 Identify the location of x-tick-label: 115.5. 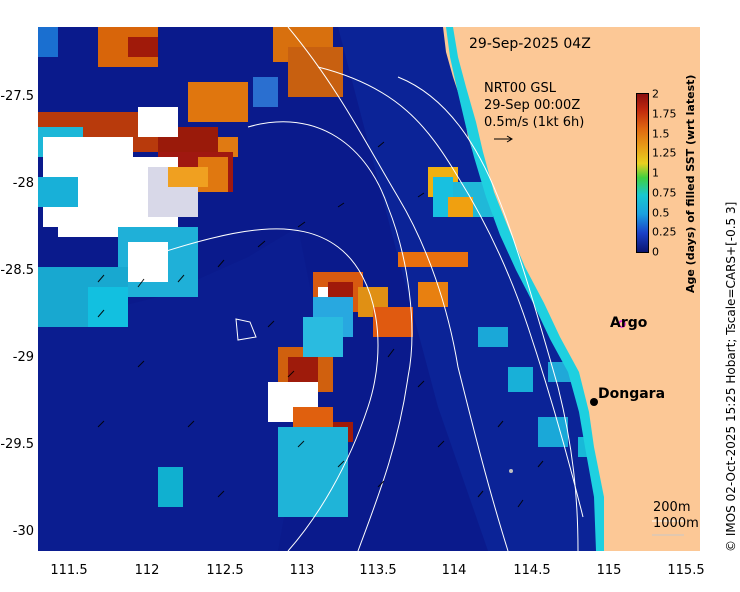
(686, 570).